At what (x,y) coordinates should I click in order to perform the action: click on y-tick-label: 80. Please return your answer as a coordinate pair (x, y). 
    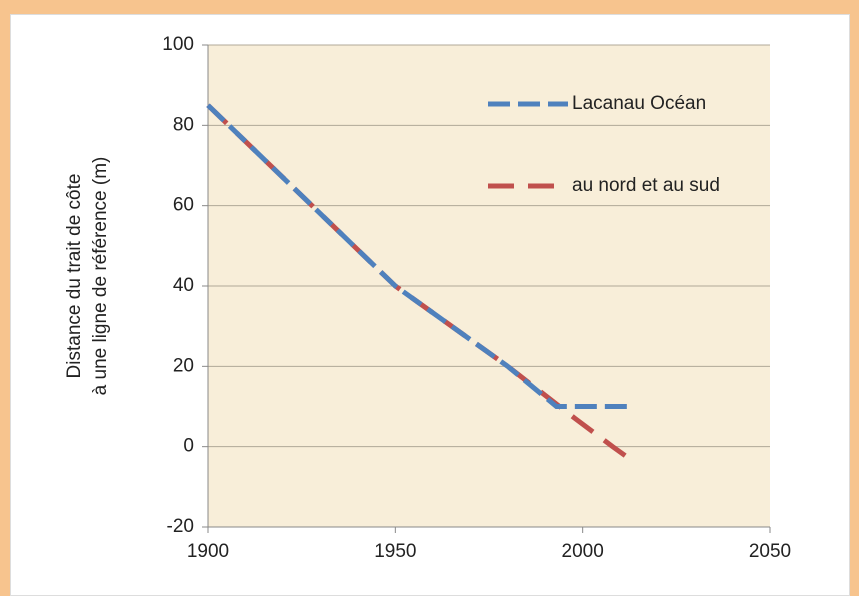
    Looking at the image, I should click on (183, 124).